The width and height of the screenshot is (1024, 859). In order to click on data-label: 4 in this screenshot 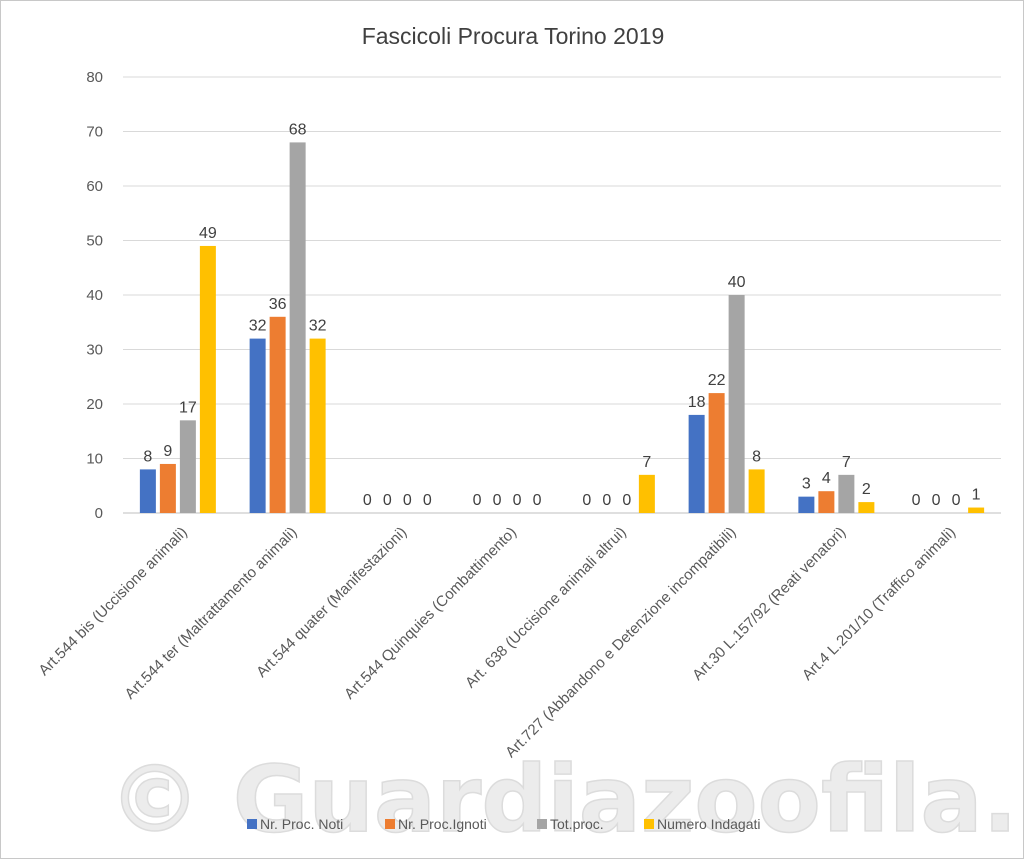, I will do `click(826, 478)`.